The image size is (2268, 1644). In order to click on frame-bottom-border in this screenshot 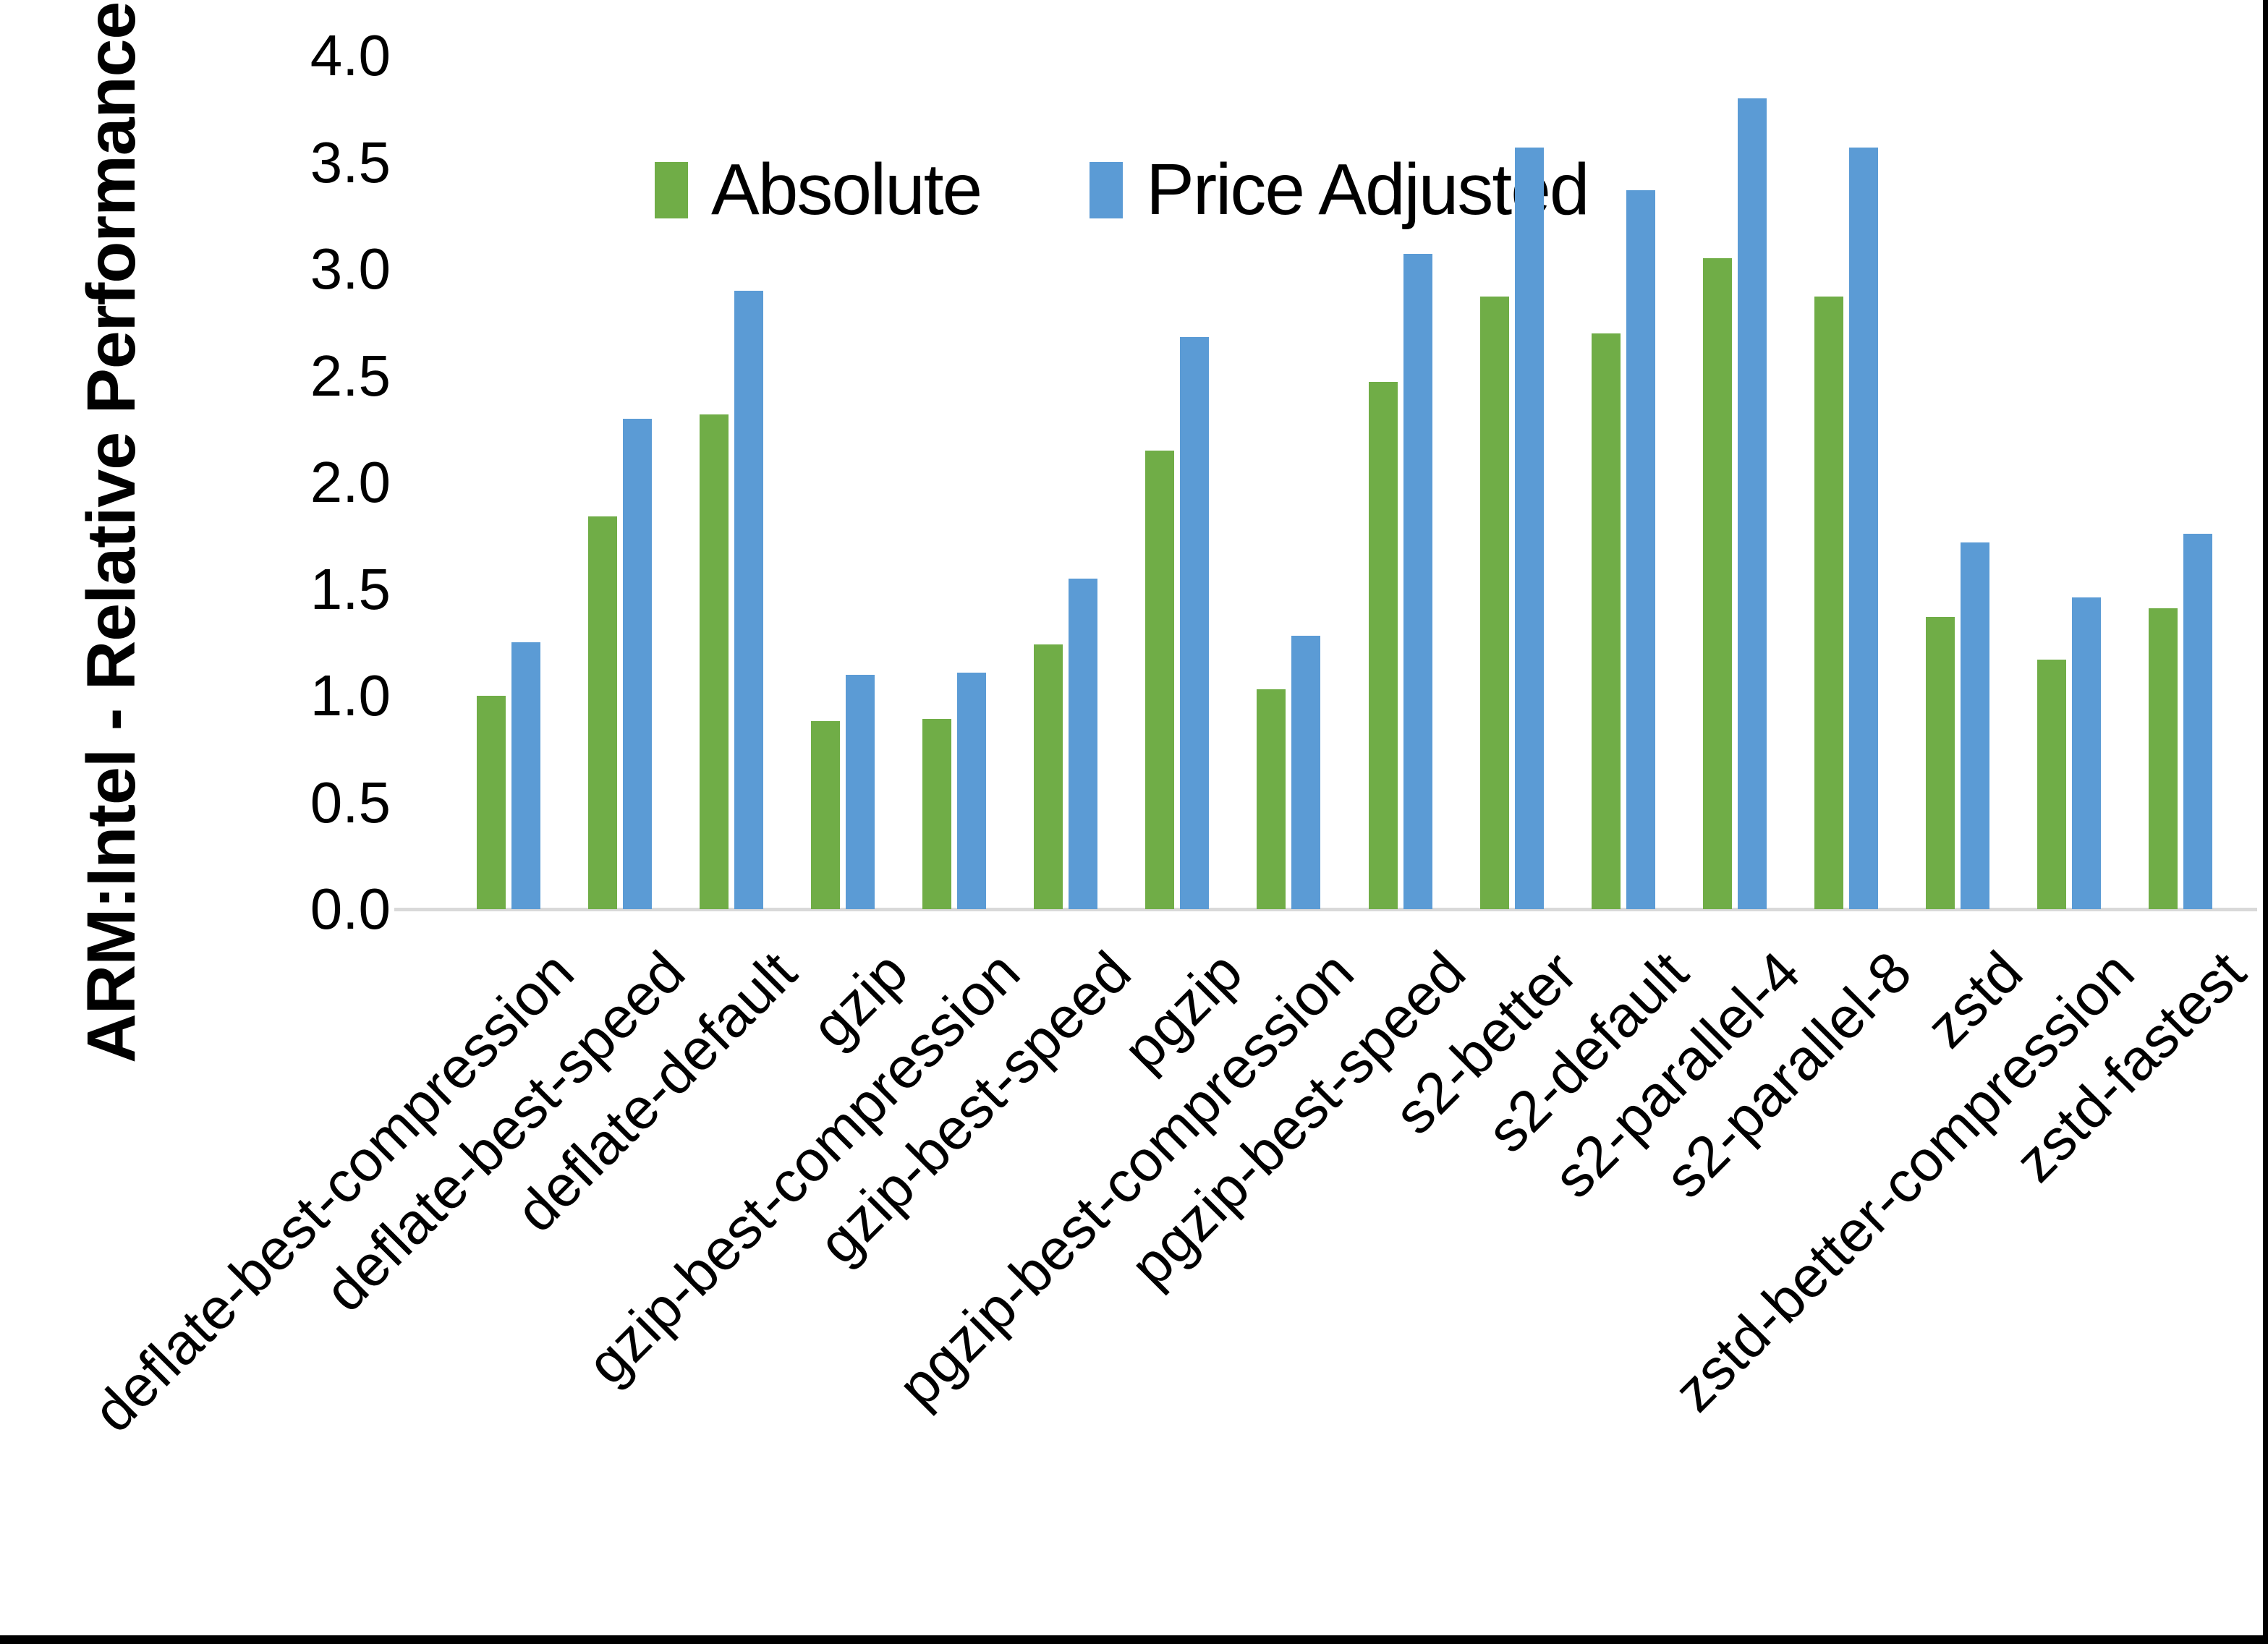, I will do `click(1134, 1639)`.